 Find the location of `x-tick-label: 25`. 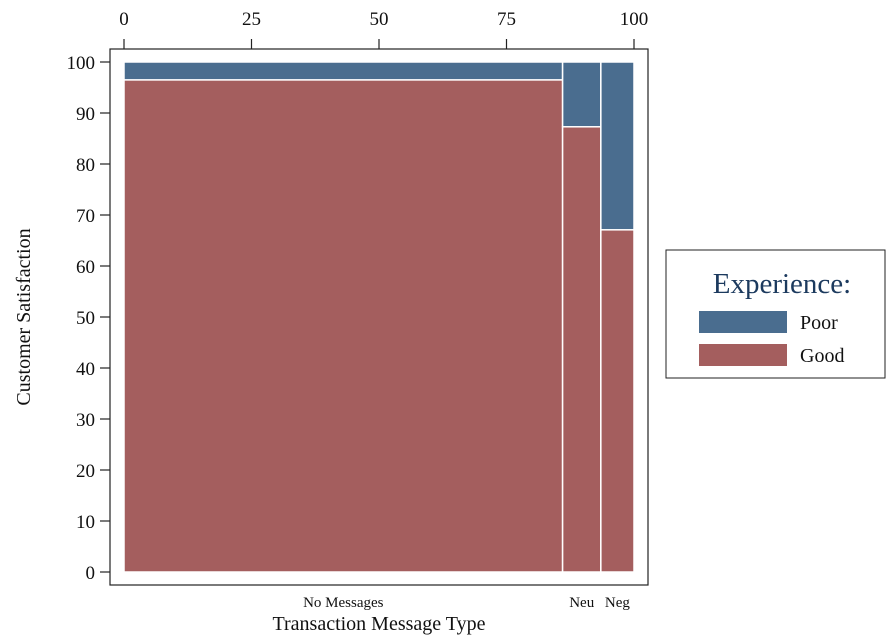

x-tick-label: 25 is located at coordinates (251, 19).